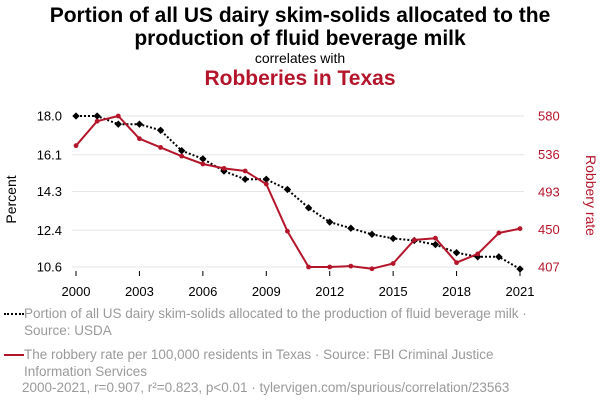 This screenshot has width=600, height=414. What do you see at coordinates (118, 124) in the screenshot?
I see `data-point-dairy-2002` at bounding box center [118, 124].